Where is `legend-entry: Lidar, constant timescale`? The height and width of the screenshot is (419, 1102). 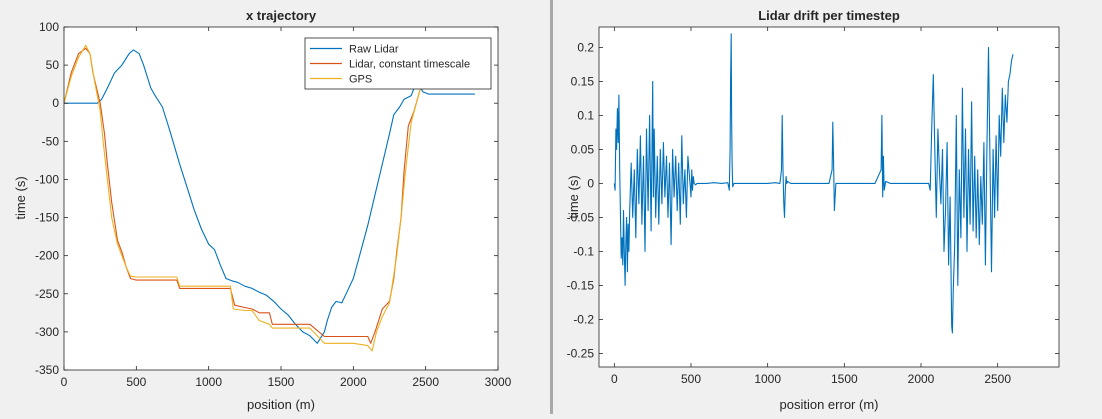
legend-entry: Lidar, constant timescale is located at coordinates (409, 65).